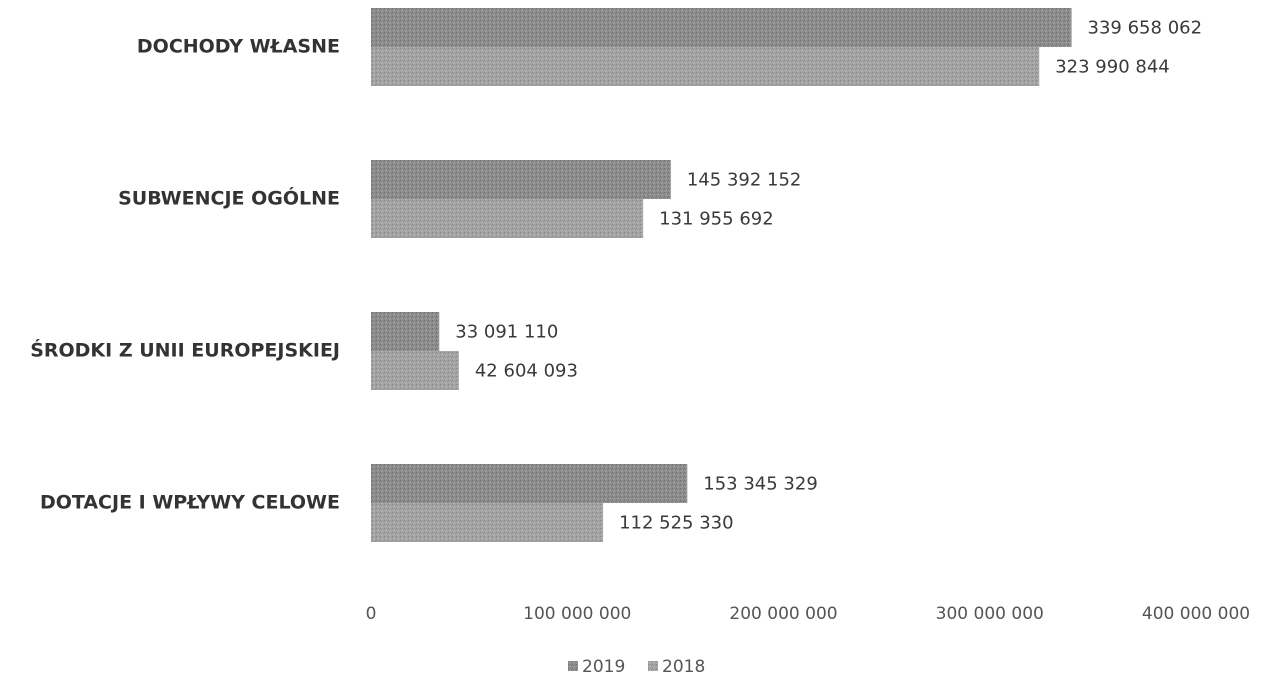 This screenshot has width=1271, height=682. What do you see at coordinates (1196, 614) in the screenshot?
I see `x-tick-label: 400 000 000` at bounding box center [1196, 614].